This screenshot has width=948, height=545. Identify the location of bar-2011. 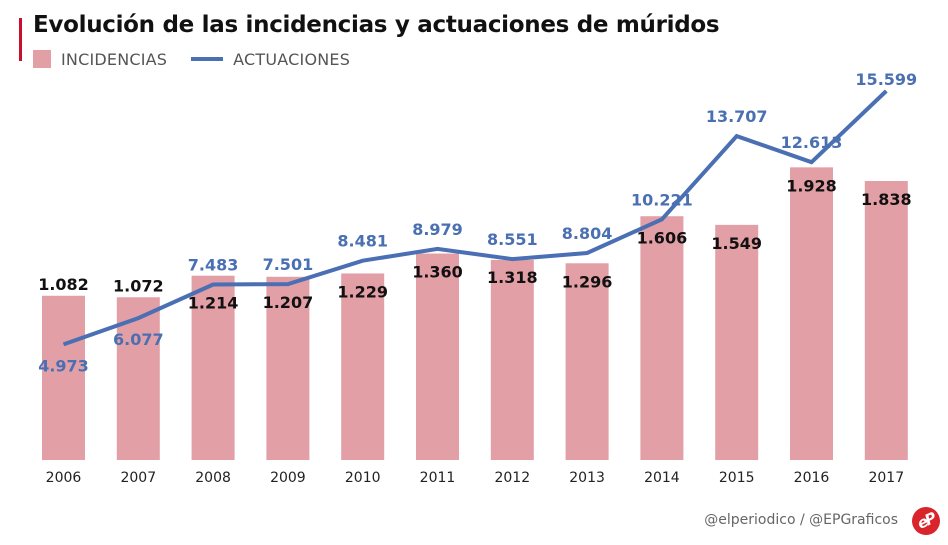
(437, 356).